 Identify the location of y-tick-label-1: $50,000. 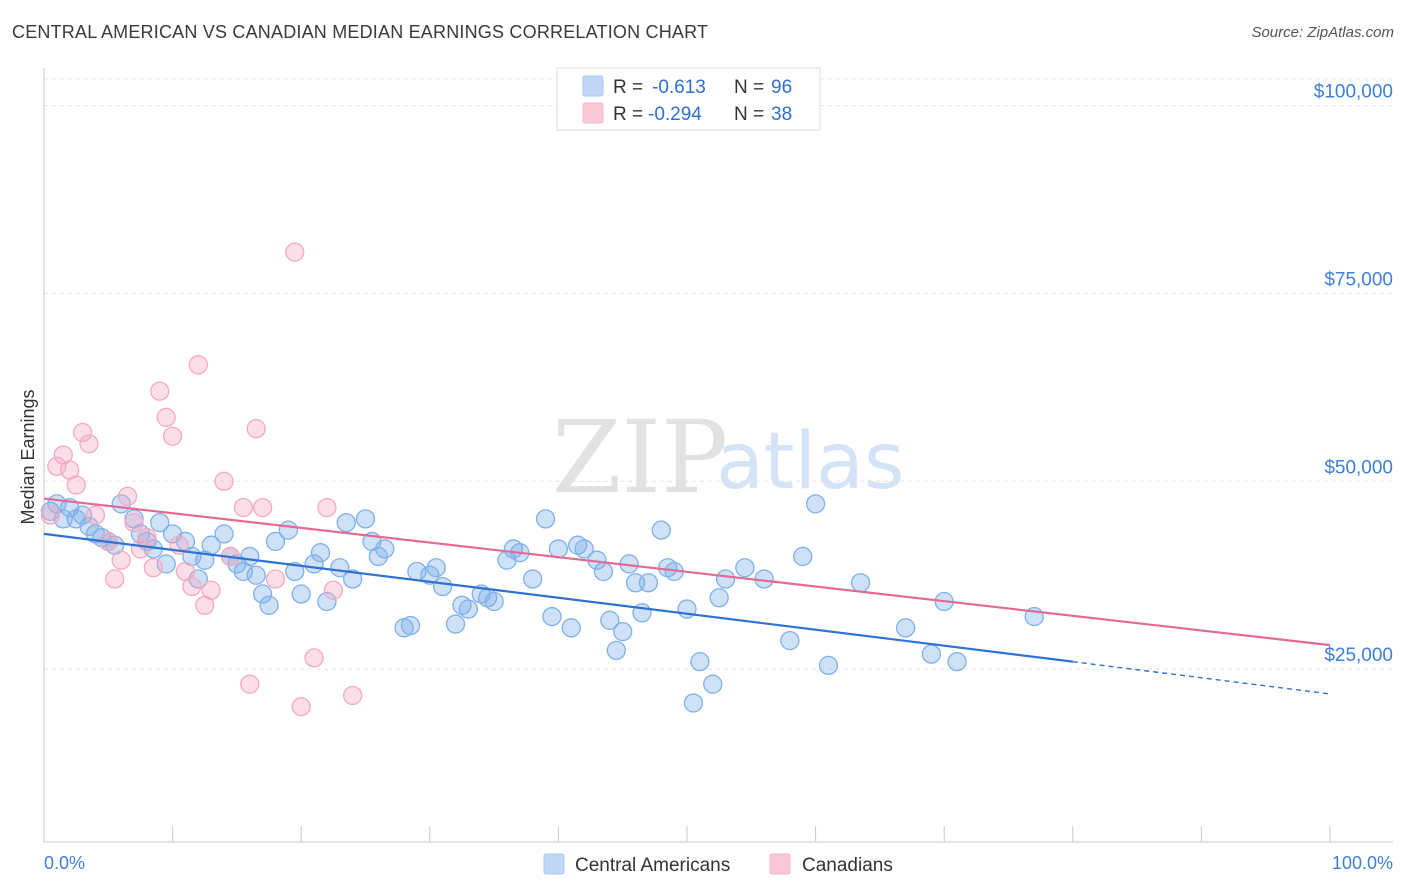
(1358, 467).